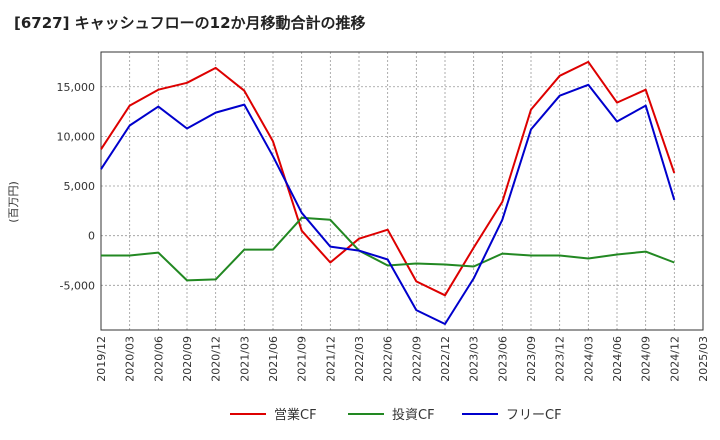  I want to click on x-tick-label: 2023/09, so click(531, 359).